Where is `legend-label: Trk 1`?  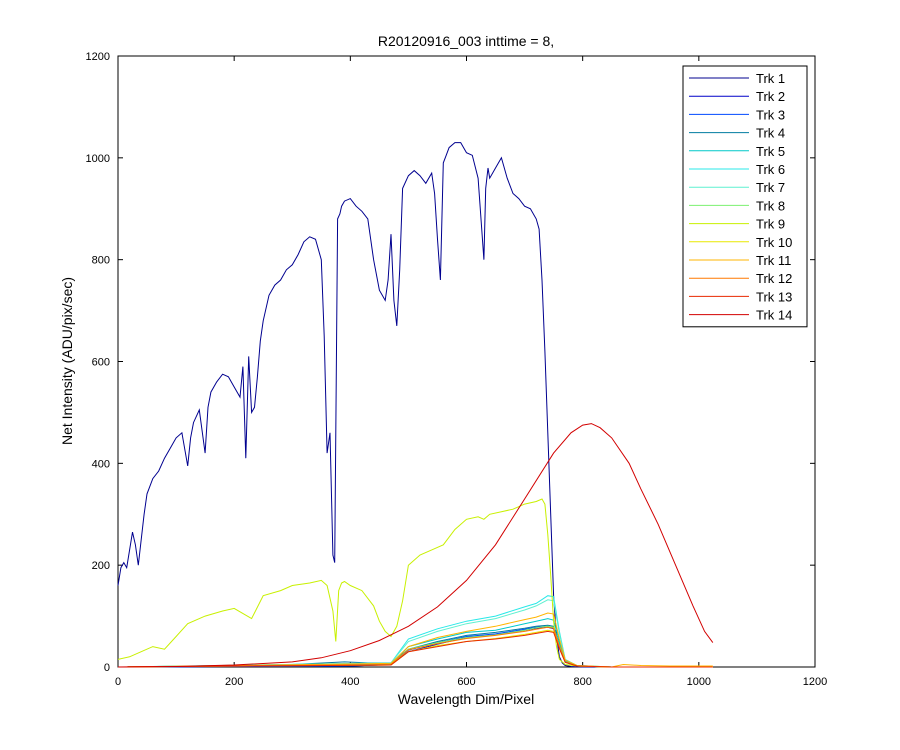 legend-label: Trk 1 is located at coordinates (770, 78).